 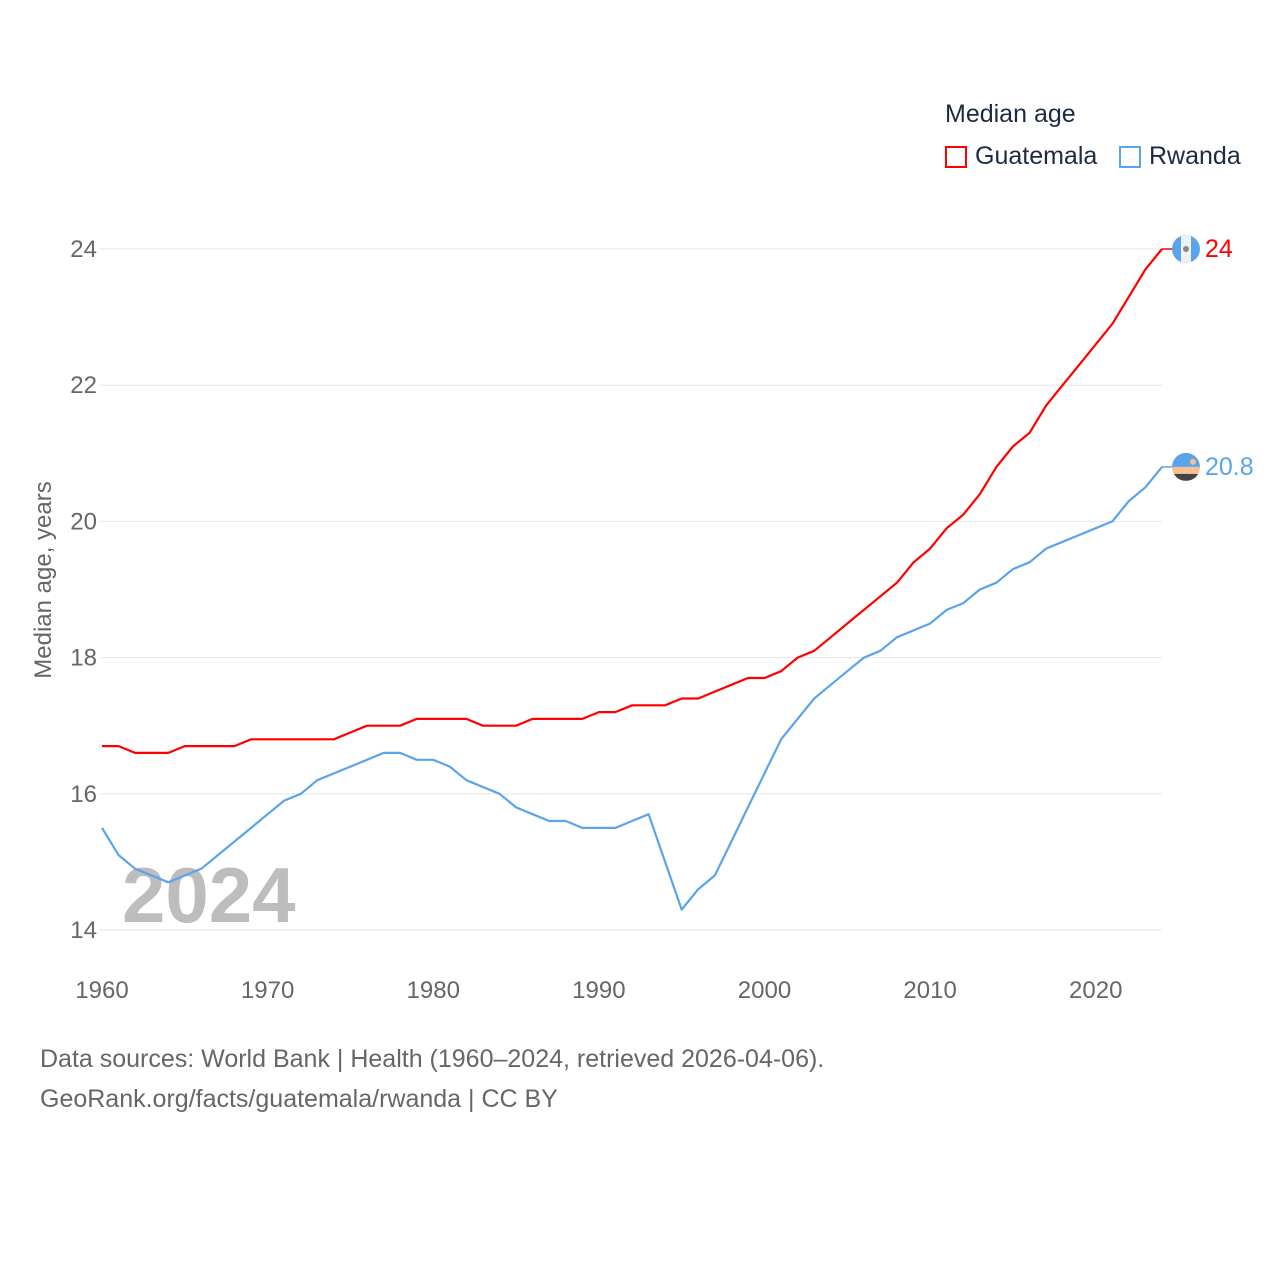 I want to click on y-axis-label: Median age, years, so click(x=43, y=579).